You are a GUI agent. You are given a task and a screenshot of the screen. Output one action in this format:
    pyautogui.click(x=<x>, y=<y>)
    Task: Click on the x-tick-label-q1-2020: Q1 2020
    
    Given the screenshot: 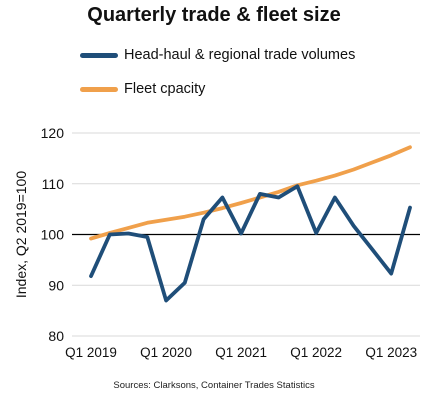 What is the action you would take?
    pyautogui.click(x=166, y=352)
    